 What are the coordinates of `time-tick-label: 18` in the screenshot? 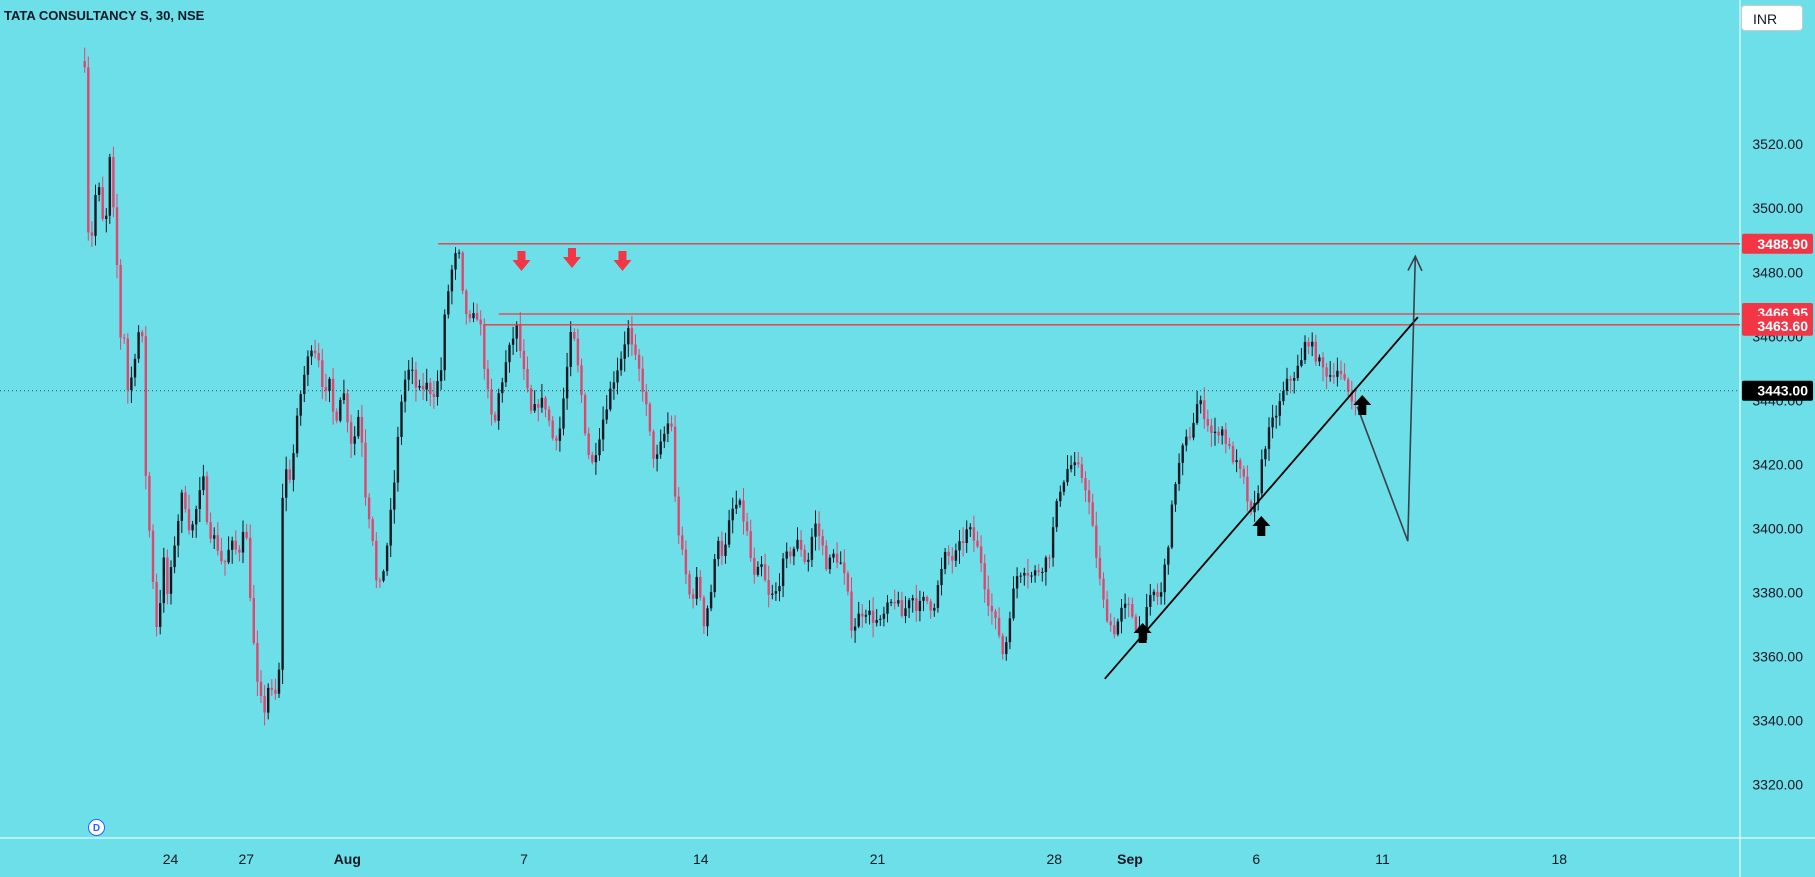 It's located at (1560, 859).